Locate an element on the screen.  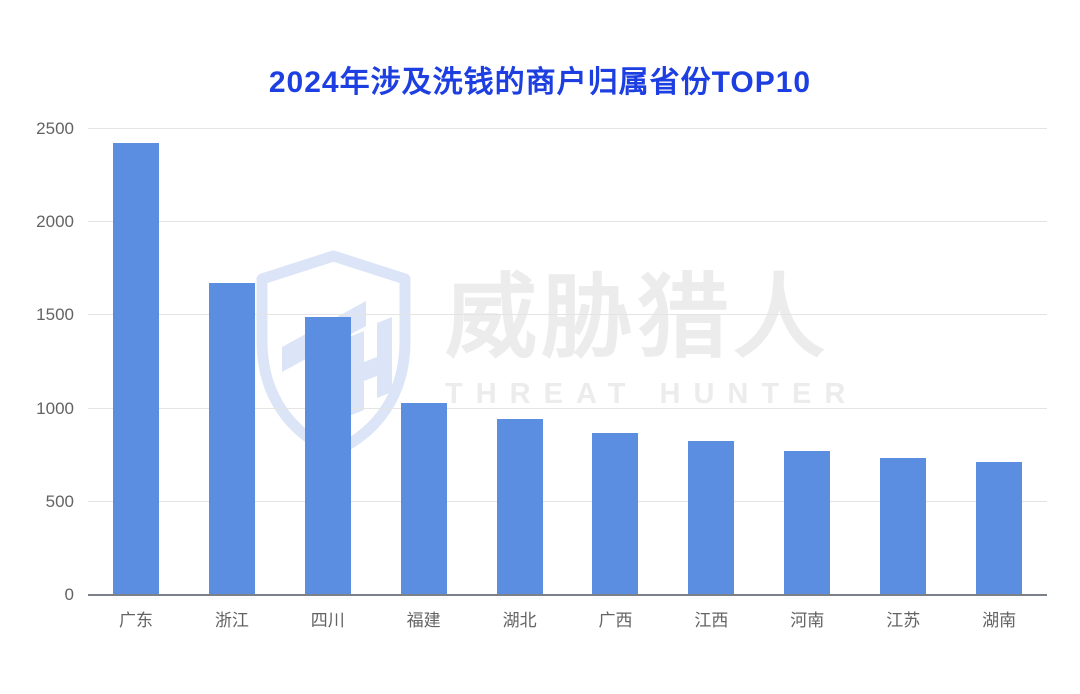
bar-浙江 is located at coordinates (231, 438).